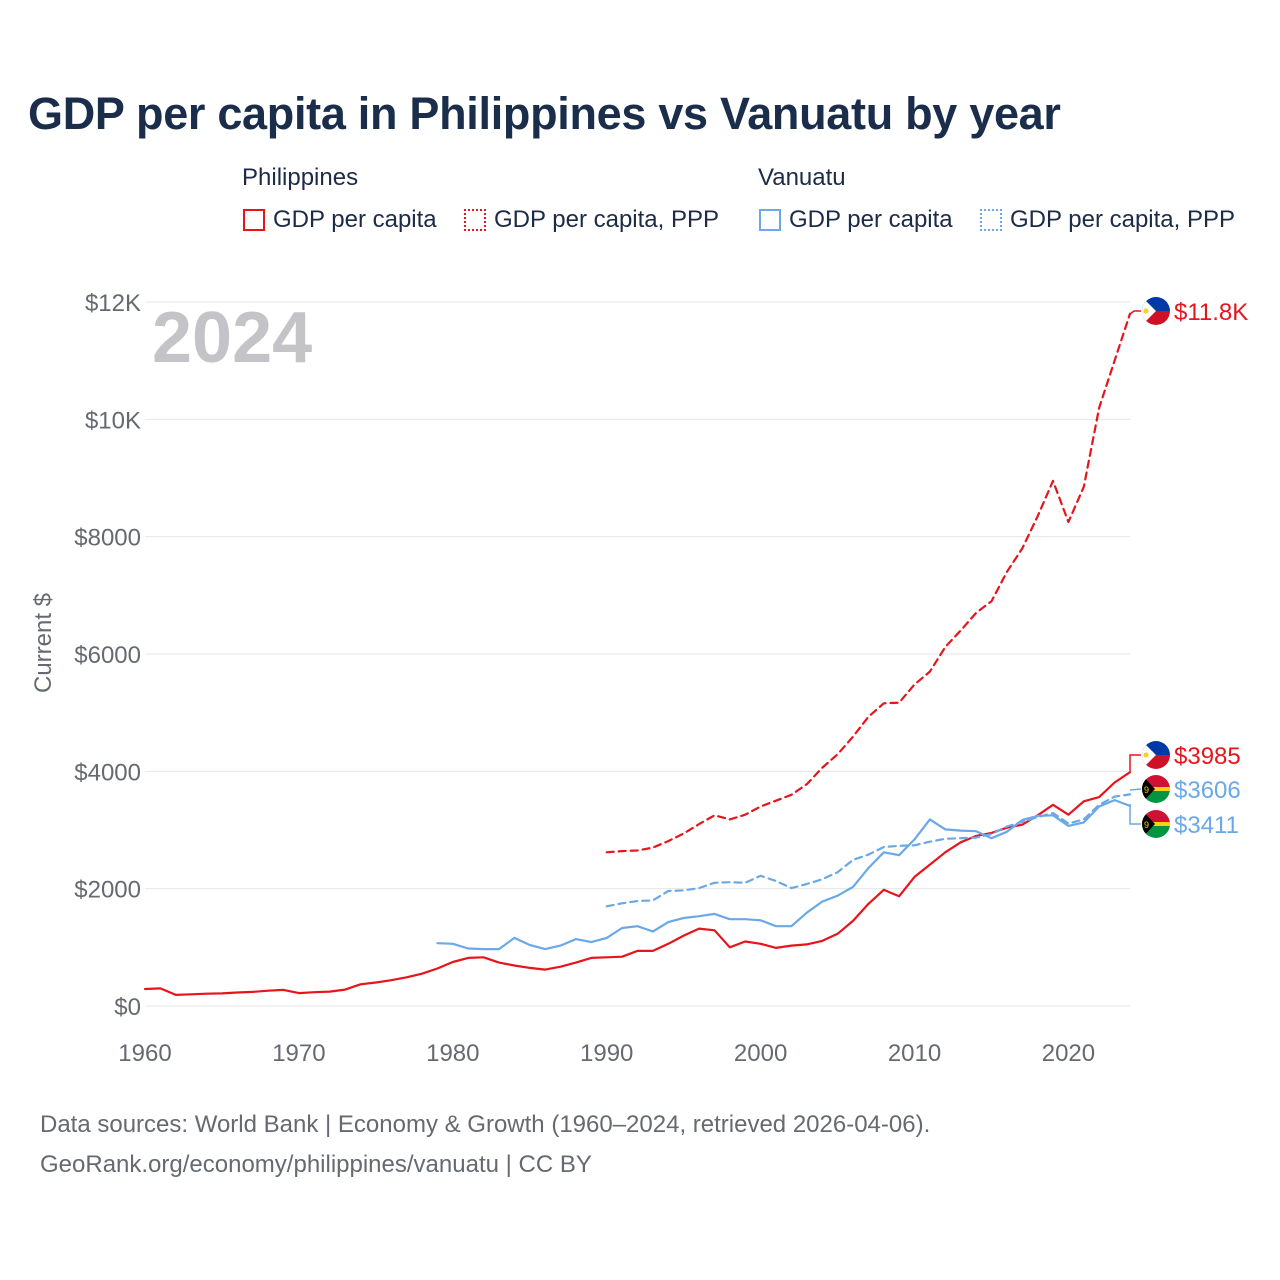 This screenshot has height=1280, width=1280. Describe the element at coordinates (1135, 762) in the screenshot. I see `connector-ph-gdp` at that location.